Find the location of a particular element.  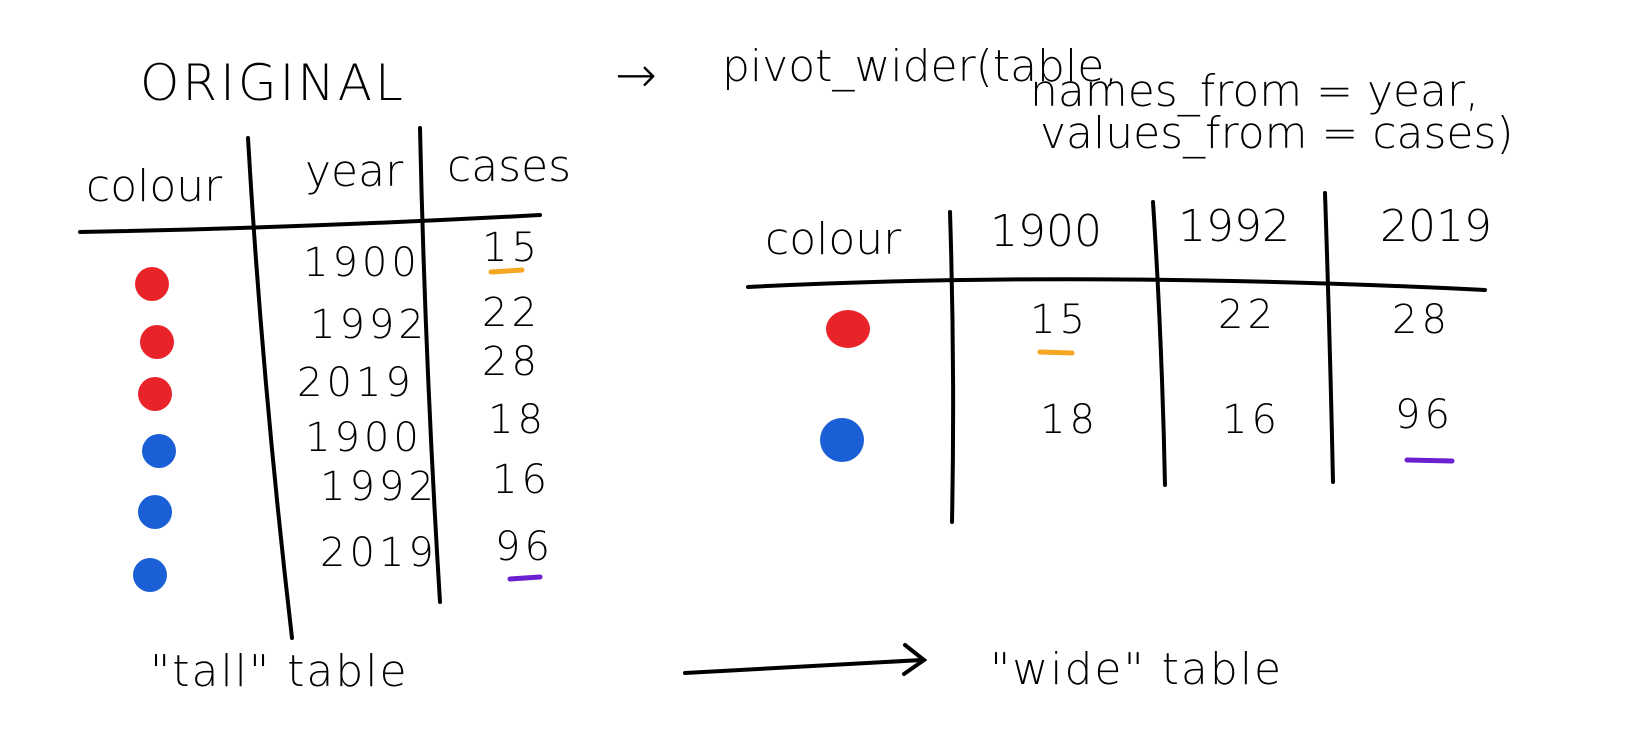

tall-year-4: 1900 is located at coordinates (364, 438).